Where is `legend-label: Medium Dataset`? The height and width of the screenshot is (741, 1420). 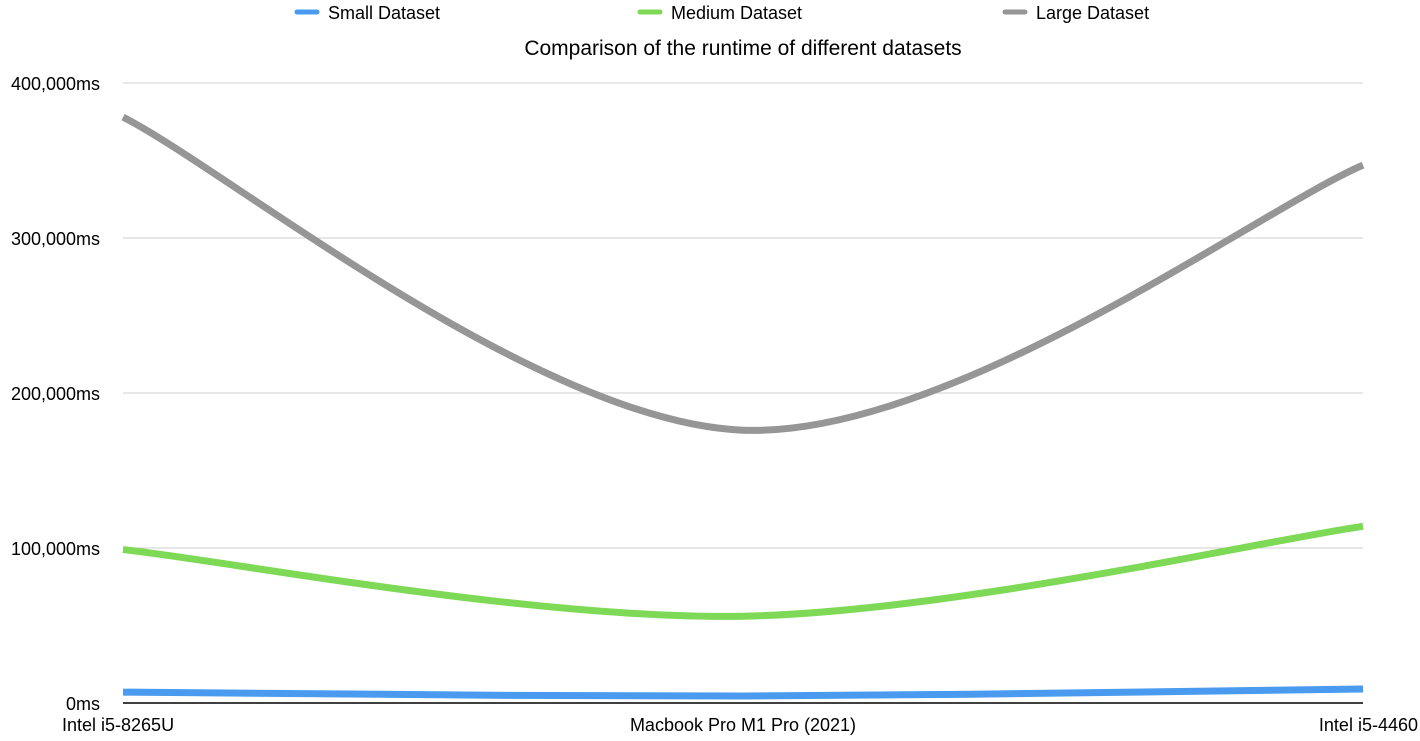 legend-label: Medium Dataset is located at coordinates (736, 13).